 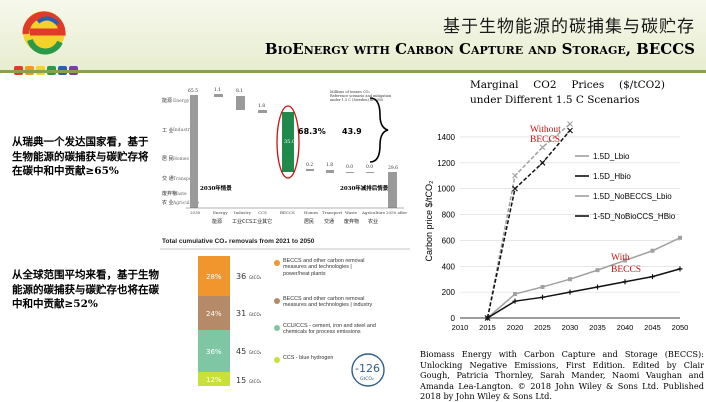 I want to click on svg-text: 8.1, so click(x=239, y=91).